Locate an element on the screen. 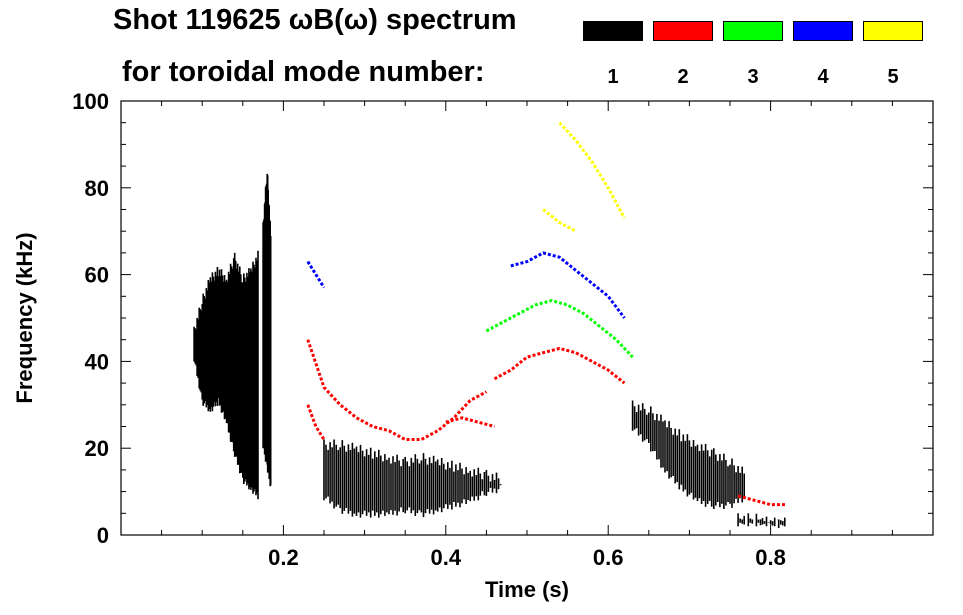  legend-label-mode-1: 1 is located at coordinates (613, 77).